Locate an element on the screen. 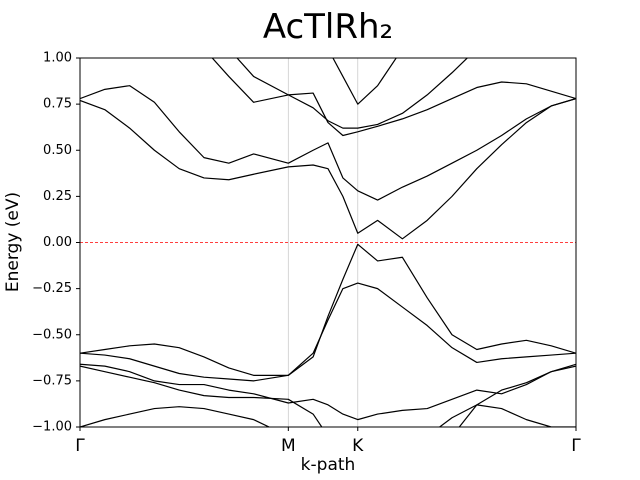  y-tick-label: 0.00 is located at coordinates (57, 242).